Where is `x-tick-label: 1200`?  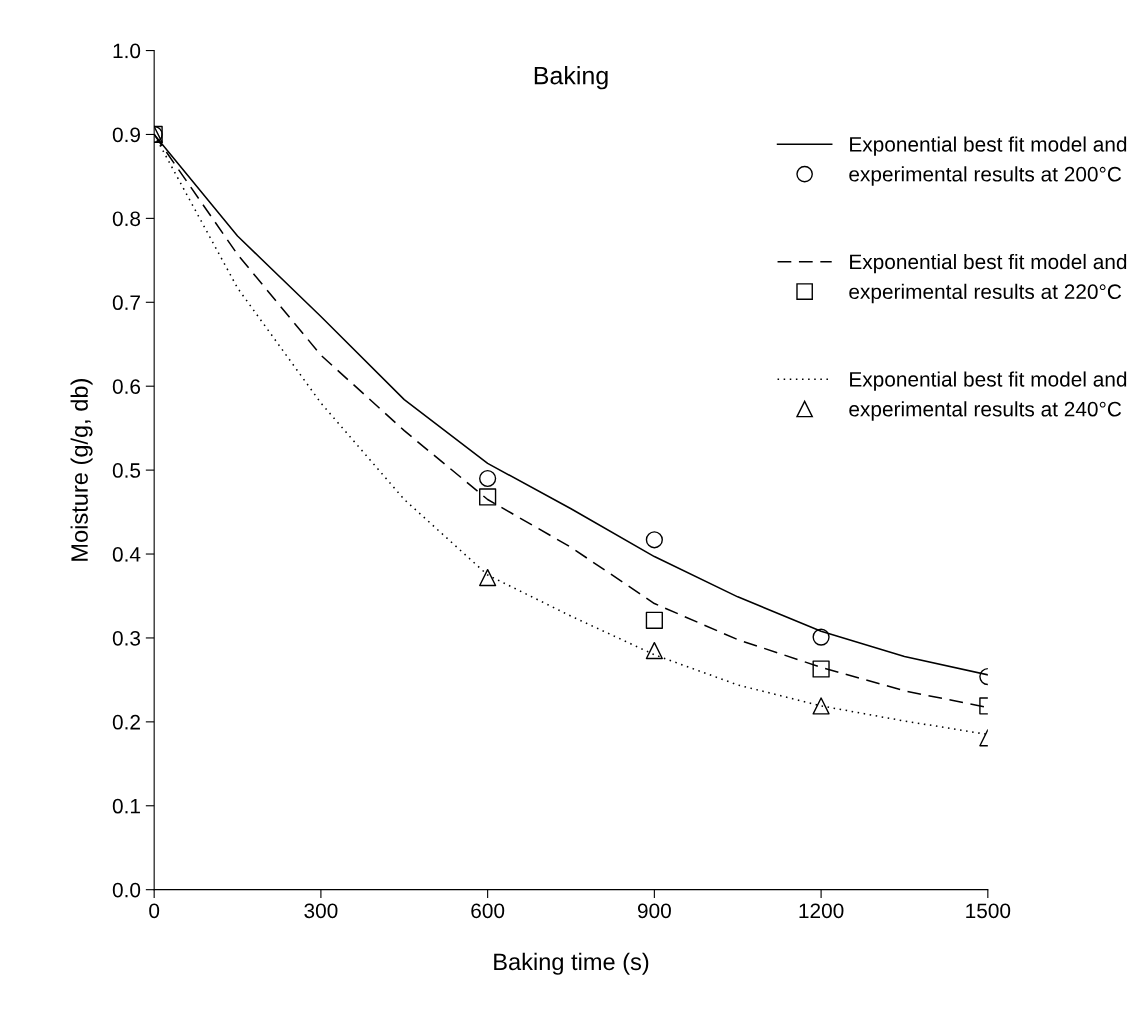 x-tick-label: 1200 is located at coordinates (821, 911).